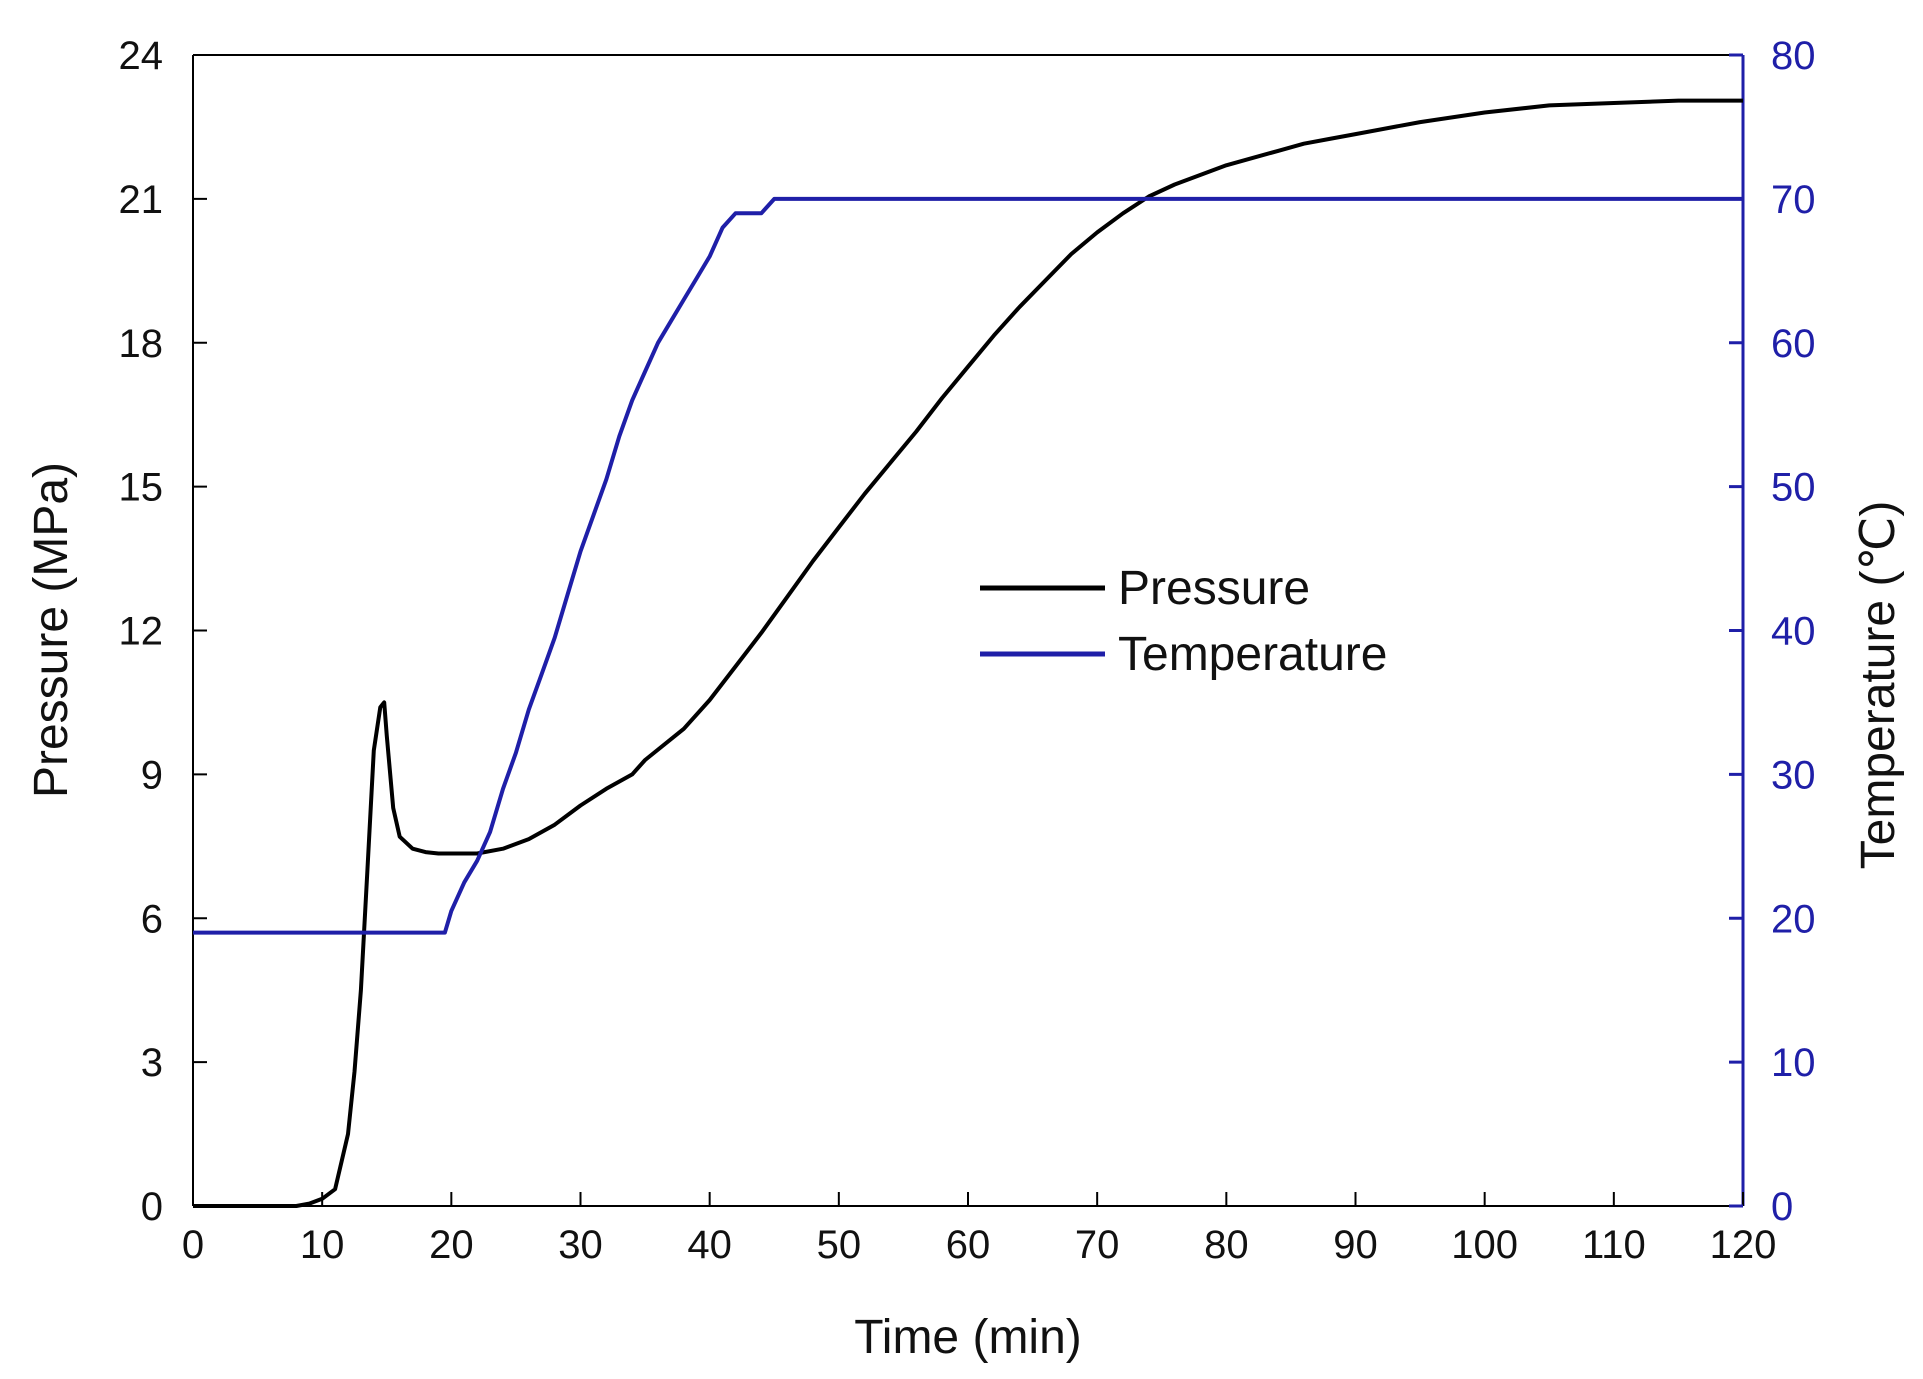 This screenshot has height=1379, width=1923. Describe the element at coordinates (968, 1245) in the screenshot. I see `x-tick-label: 60` at that location.